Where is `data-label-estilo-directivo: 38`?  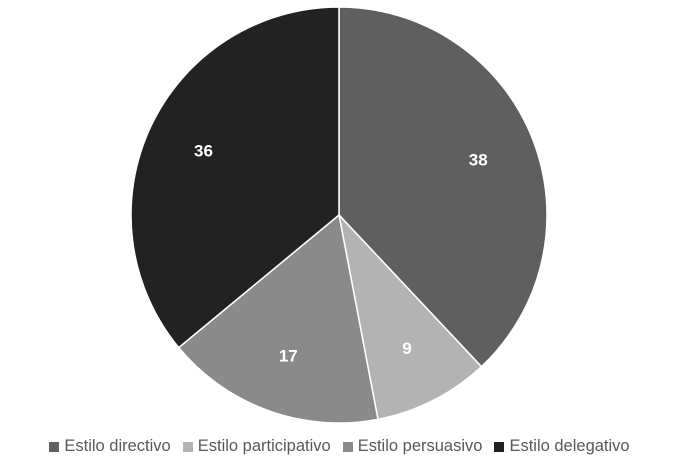
data-label-estilo-directivo: 38 is located at coordinates (478, 159).